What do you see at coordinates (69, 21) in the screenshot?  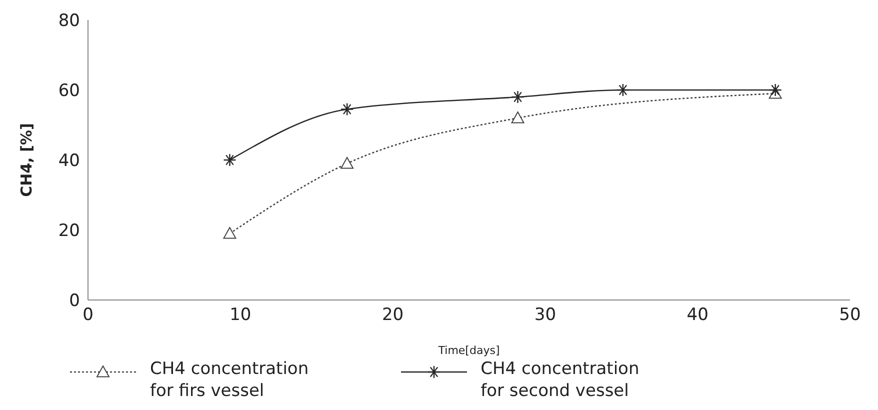 I see `y-tick-label: 80` at bounding box center [69, 21].